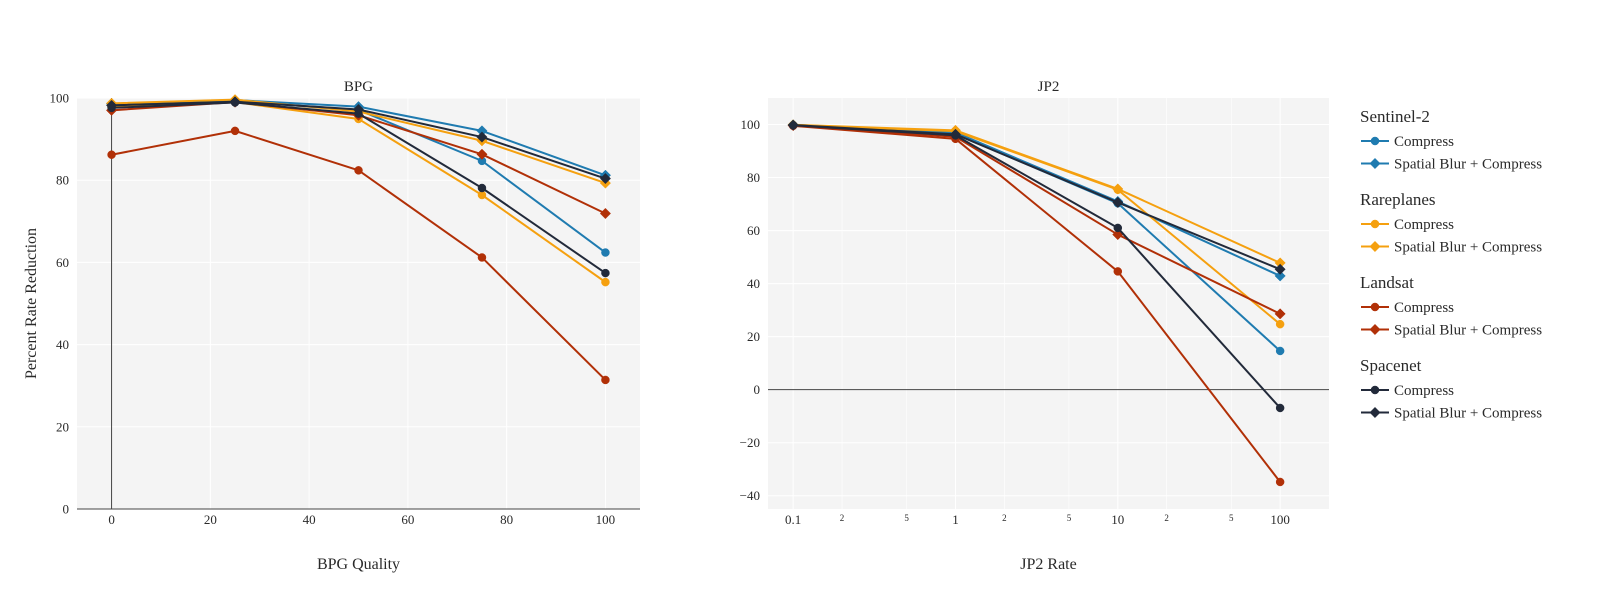 The image size is (1600, 600). What do you see at coordinates (111, 519) in the screenshot?
I see `x-tick-label: 0` at bounding box center [111, 519].